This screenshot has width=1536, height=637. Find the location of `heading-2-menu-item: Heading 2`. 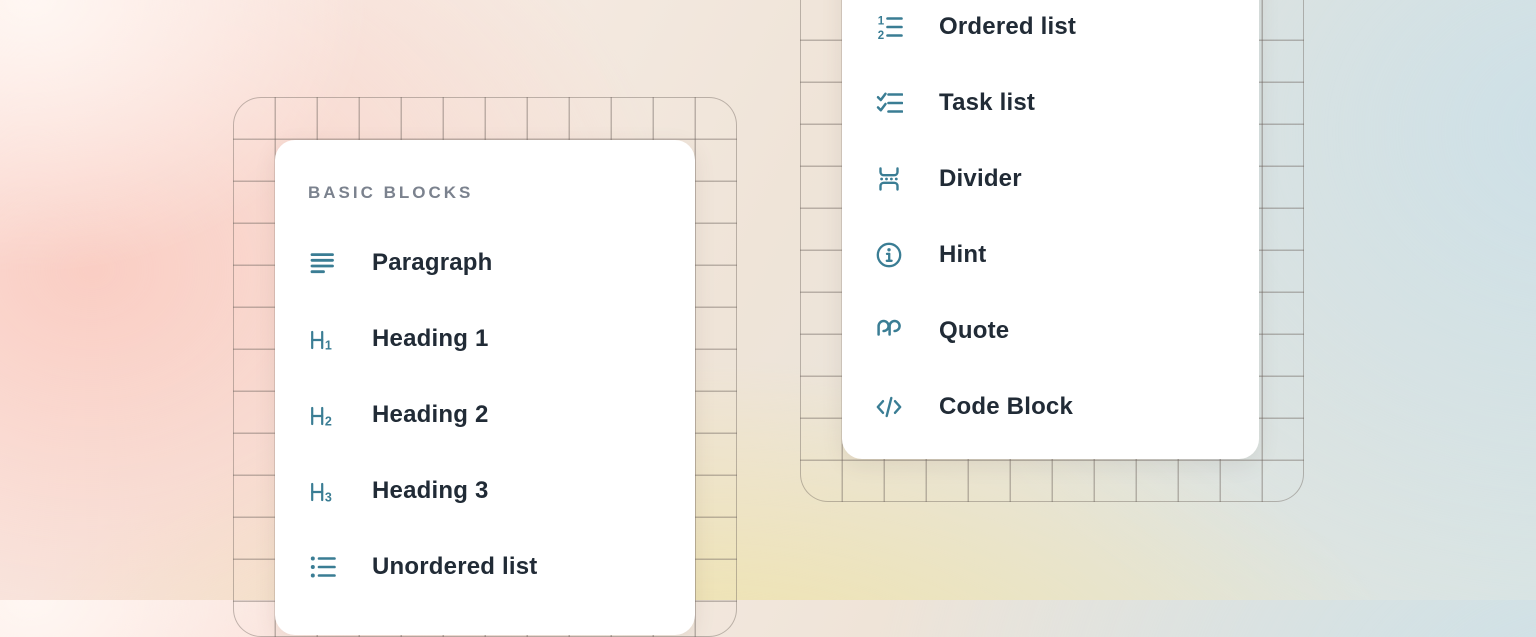

heading-2-menu-item: Heading 2 is located at coordinates (491, 415).